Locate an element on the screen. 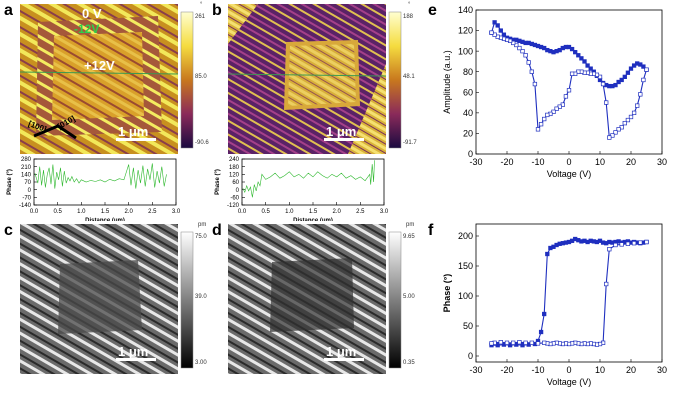 Image resolution: width=675 pixels, height=401 pixels. x-tick-label: 20 is located at coordinates (631, 162).